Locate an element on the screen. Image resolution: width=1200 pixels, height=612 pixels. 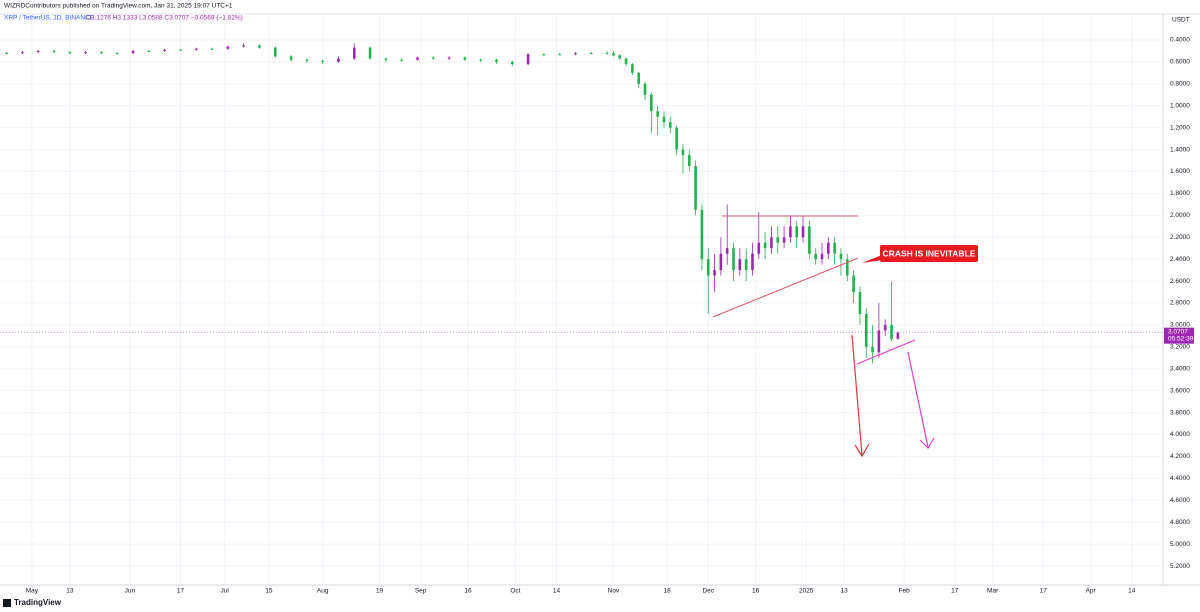
arrow is located at coordinates (857, 395).